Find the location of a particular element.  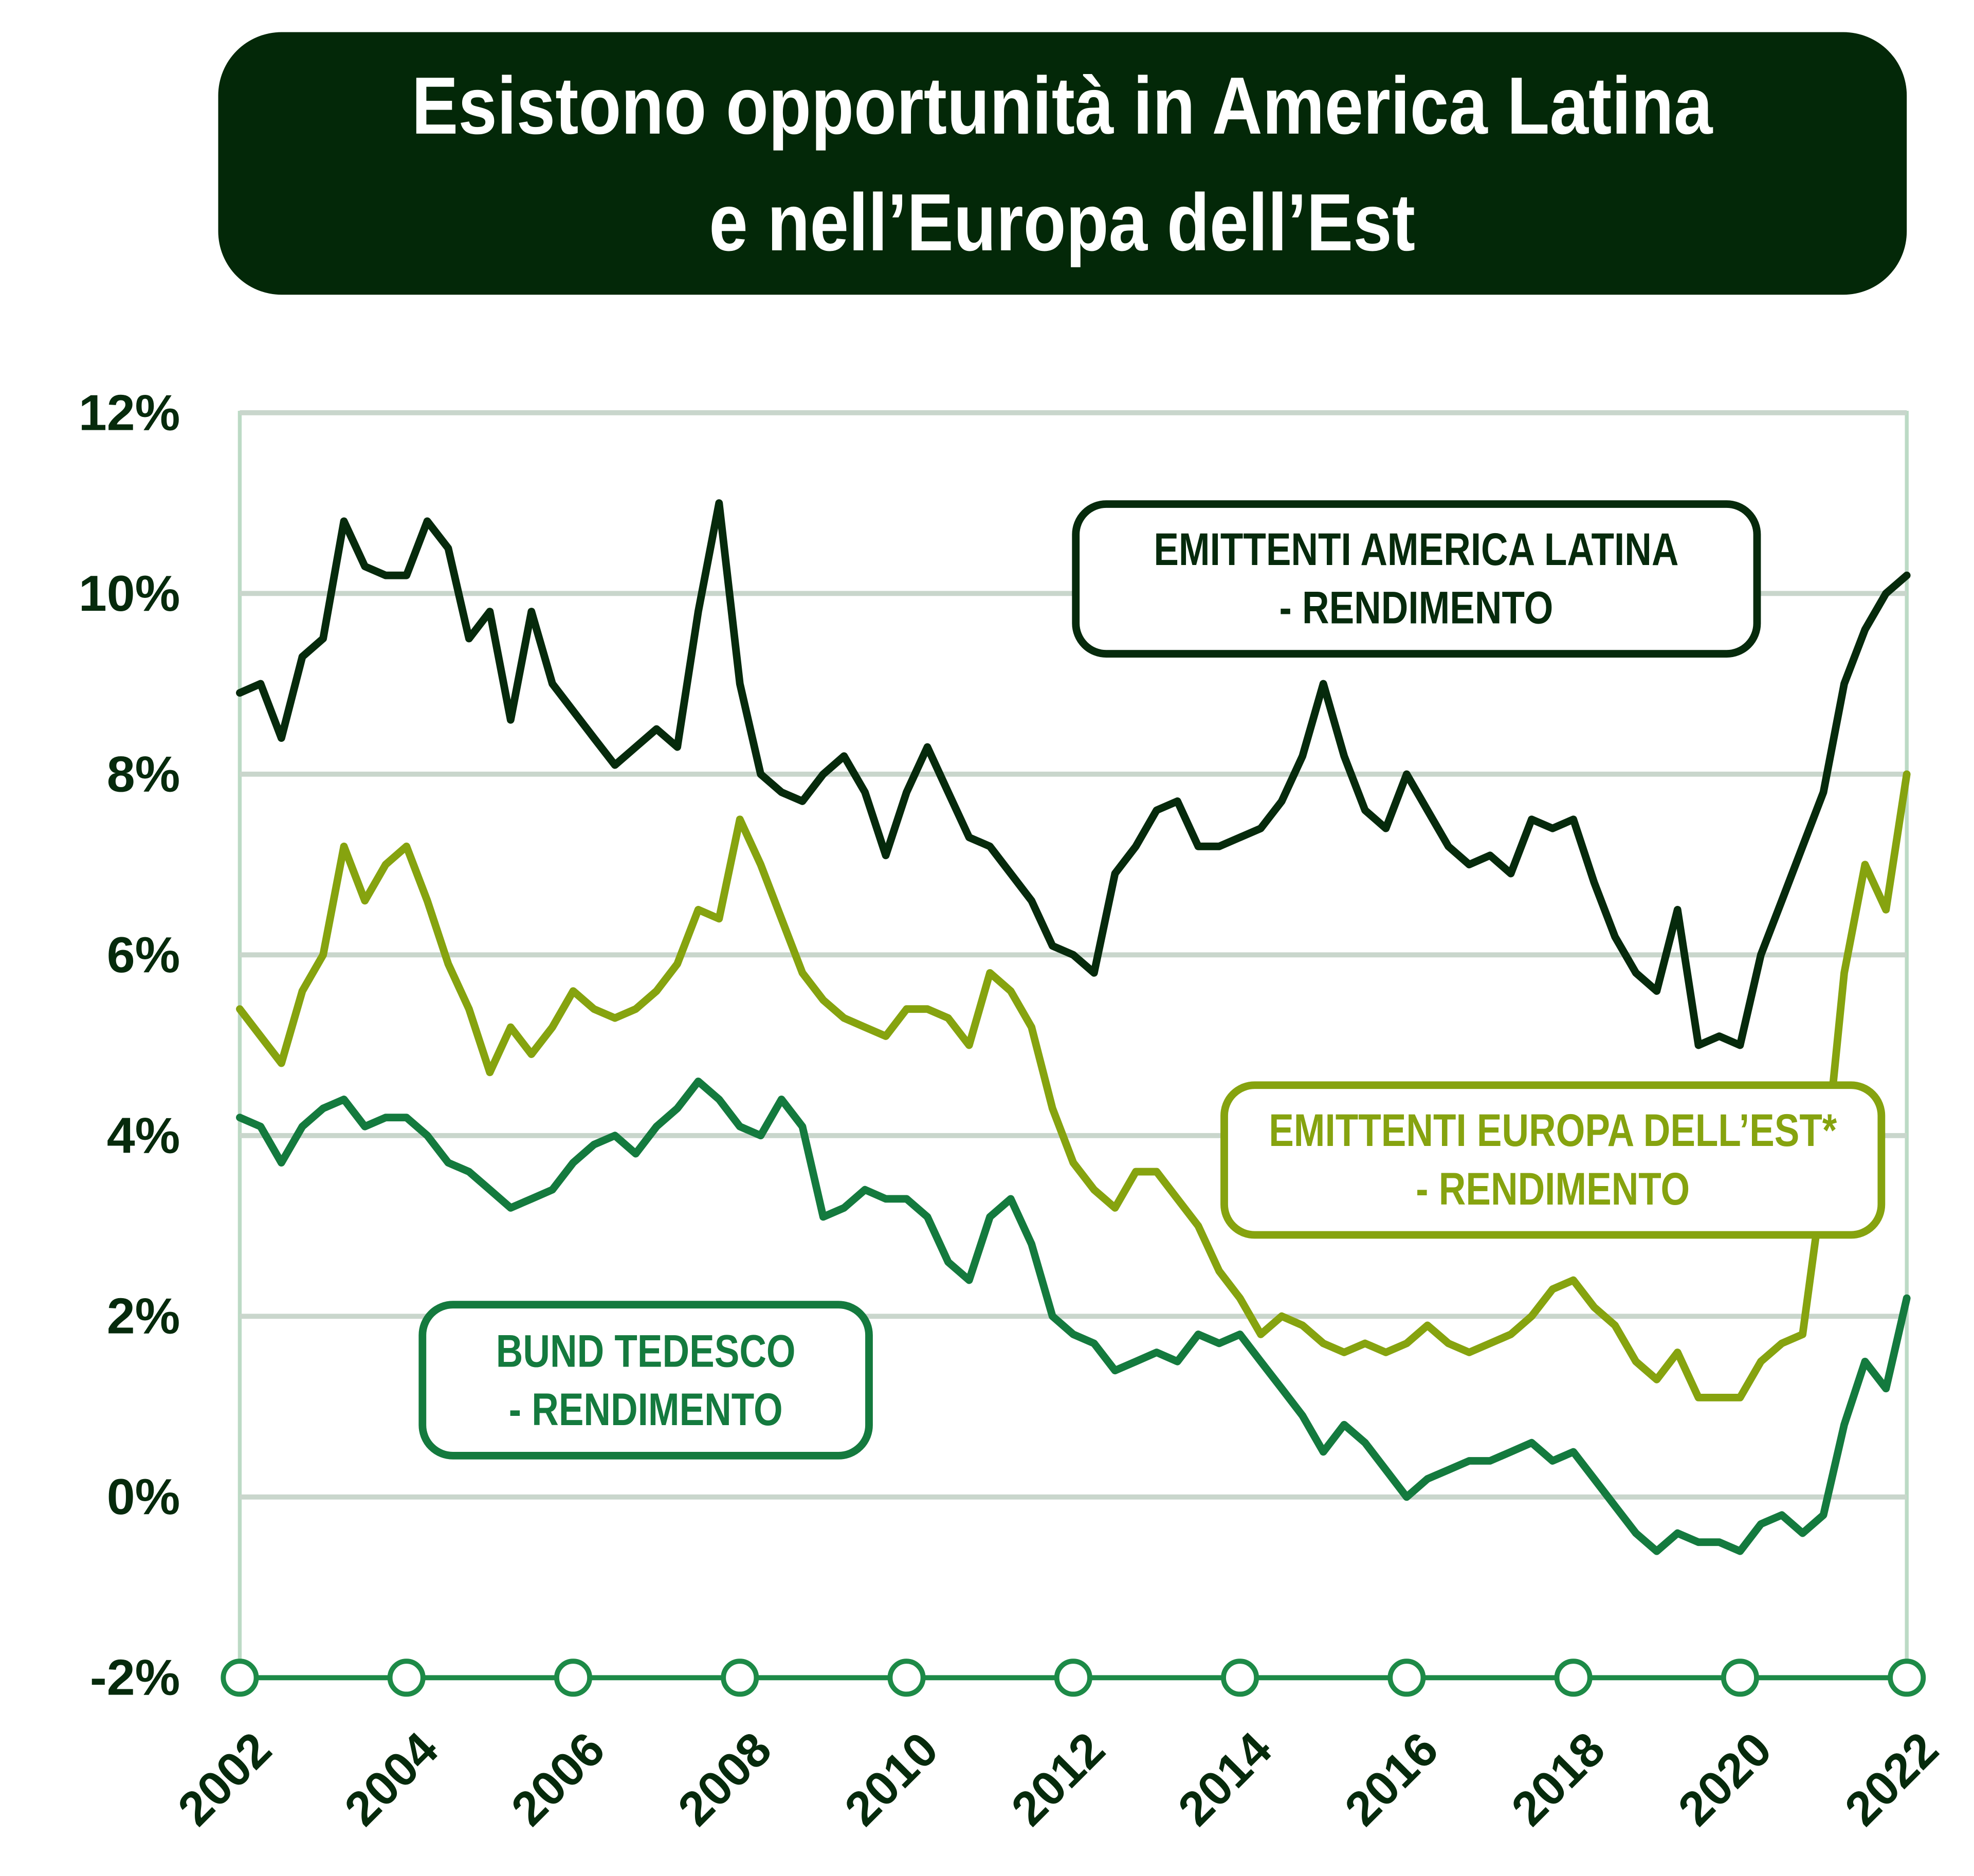

title-box is located at coordinates (1062, 163).